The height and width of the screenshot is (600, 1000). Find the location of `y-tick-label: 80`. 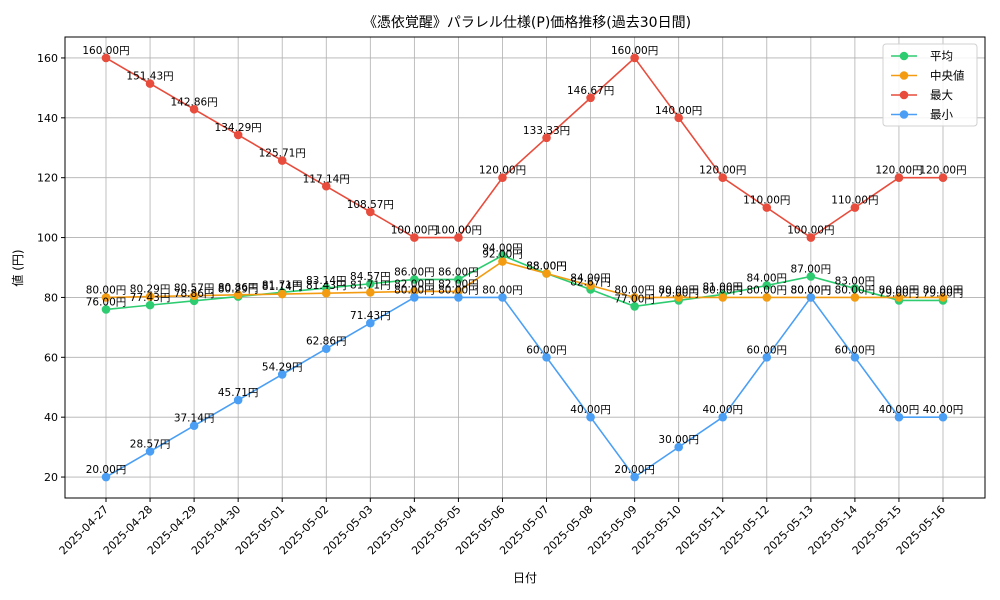

y-tick-label: 80 is located at coordinates (51, 297).